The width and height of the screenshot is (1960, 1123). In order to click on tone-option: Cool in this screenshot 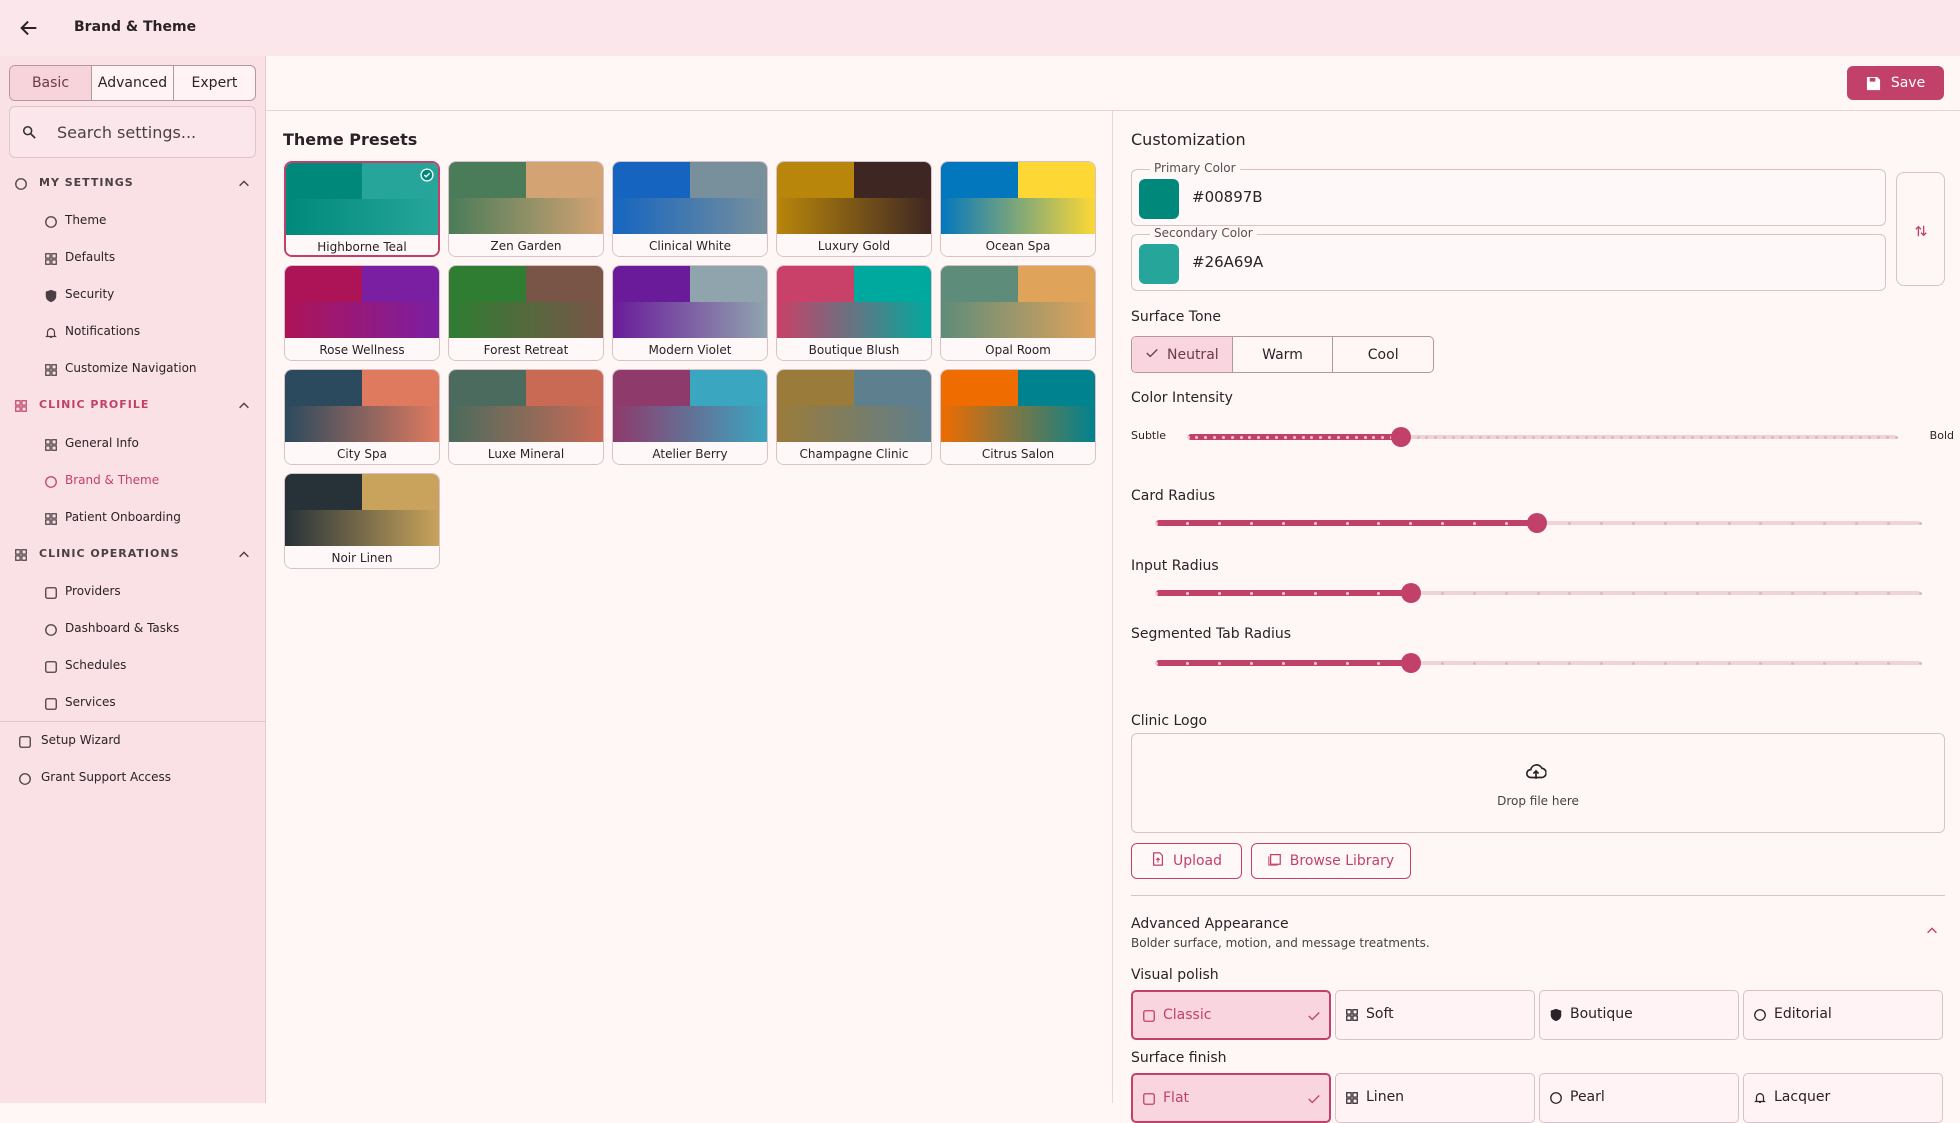, I will do `click(1382, 354)`.